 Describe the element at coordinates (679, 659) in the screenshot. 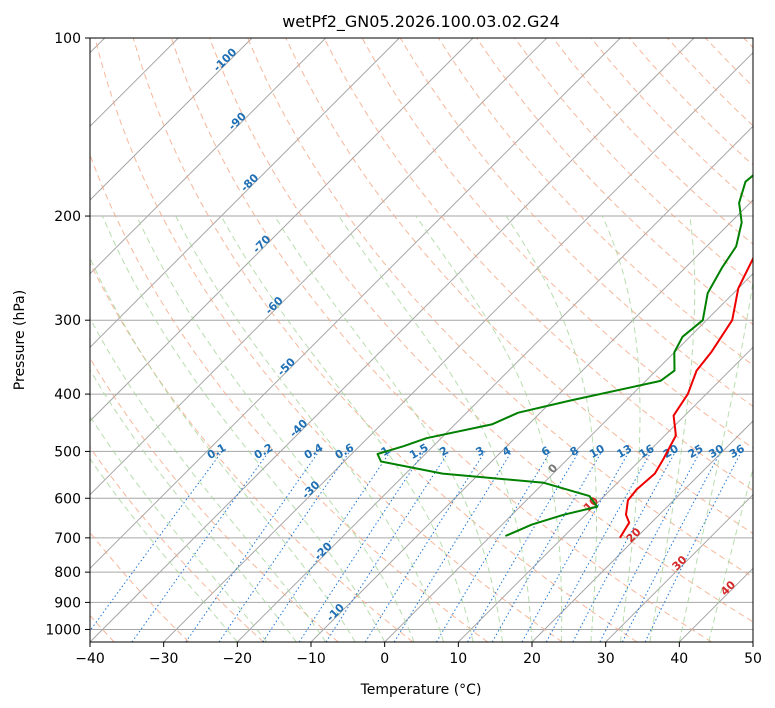

I see `x-tick-label: 40` at that location.